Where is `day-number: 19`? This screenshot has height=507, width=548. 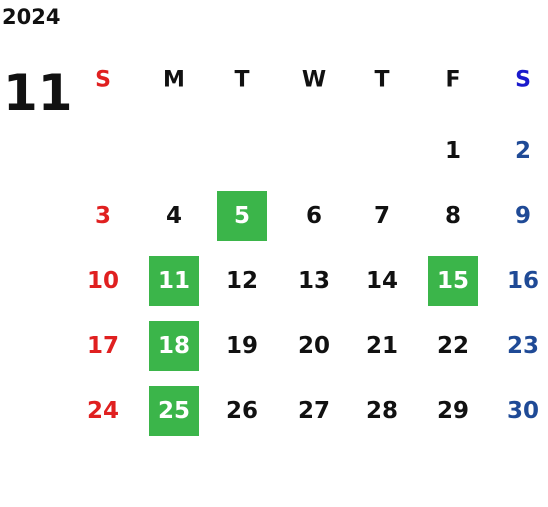
day-number: 19 is located at coordinates (242, 346).